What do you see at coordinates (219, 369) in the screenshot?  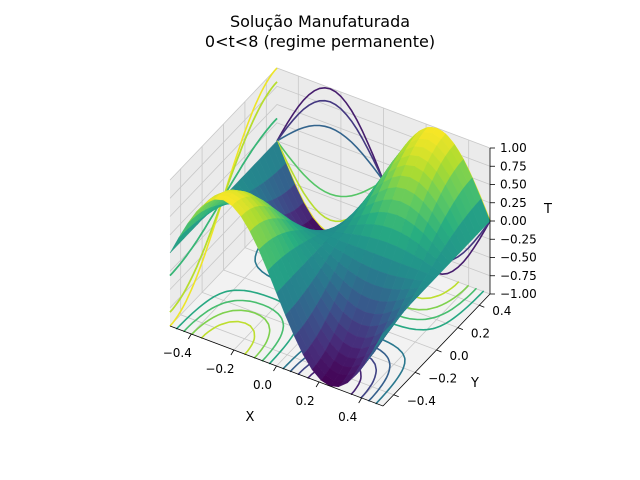 I see `x-tick-label: −0.2` at bounding box center [219, 369].